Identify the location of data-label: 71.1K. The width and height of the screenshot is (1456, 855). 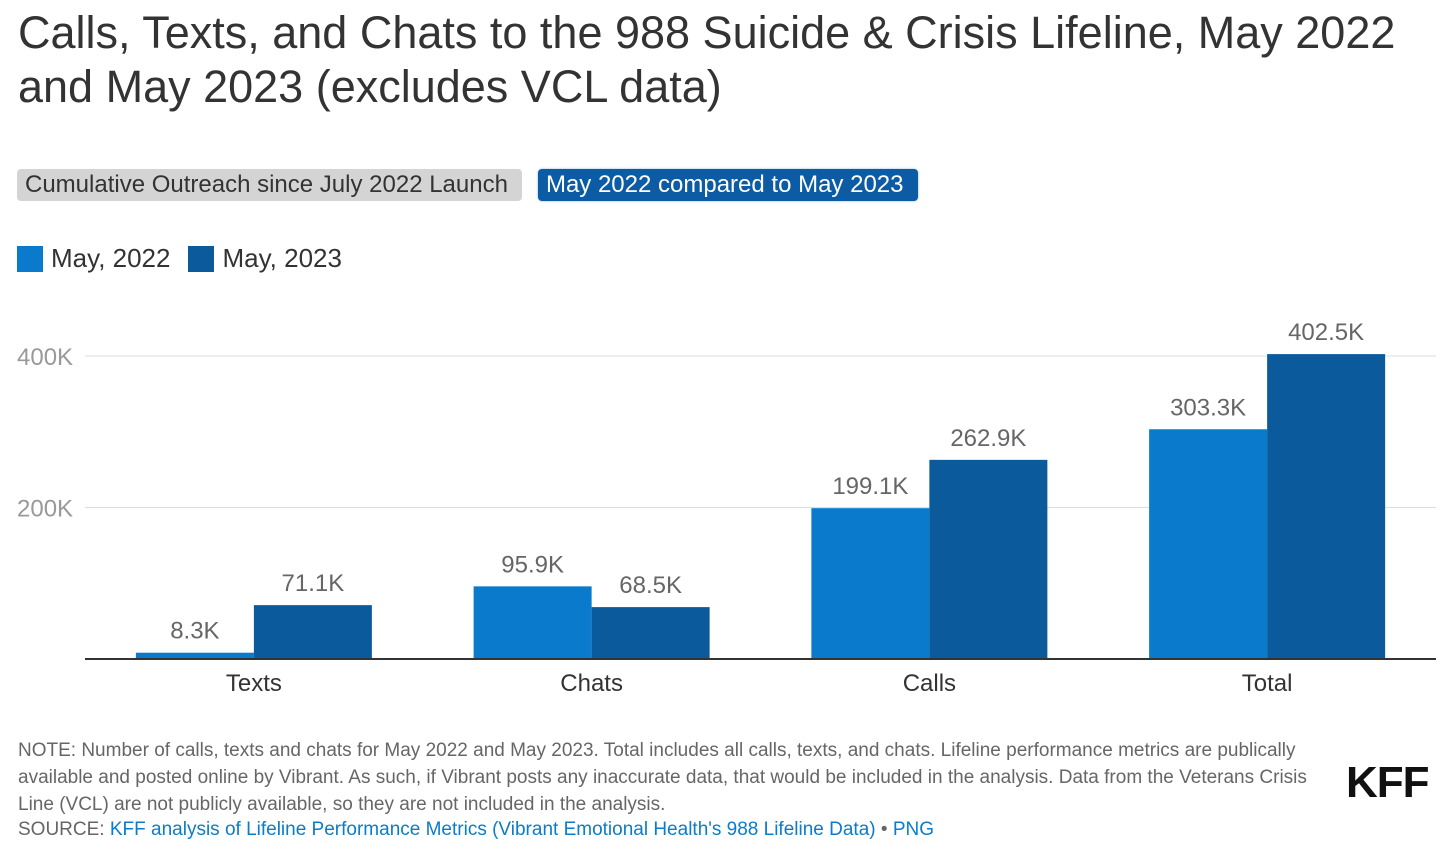
(313, 583).